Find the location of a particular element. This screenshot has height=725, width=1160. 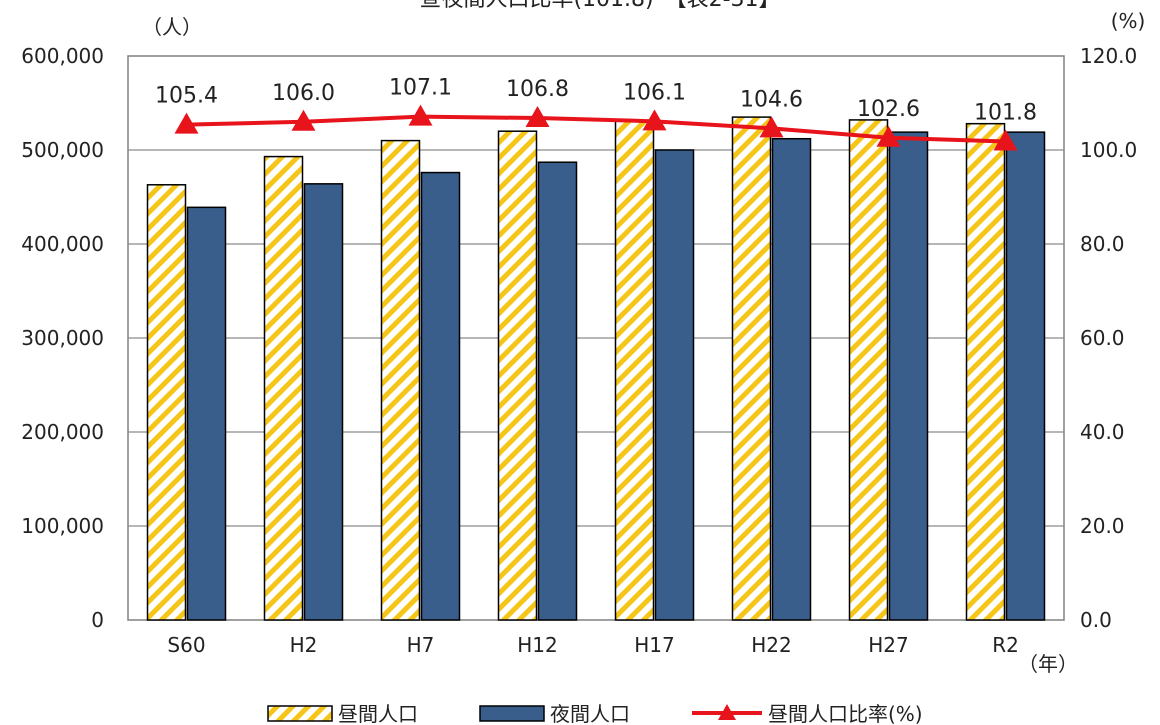

y-right-tick-label: 0.0 is located at coordinates (1096, 620).